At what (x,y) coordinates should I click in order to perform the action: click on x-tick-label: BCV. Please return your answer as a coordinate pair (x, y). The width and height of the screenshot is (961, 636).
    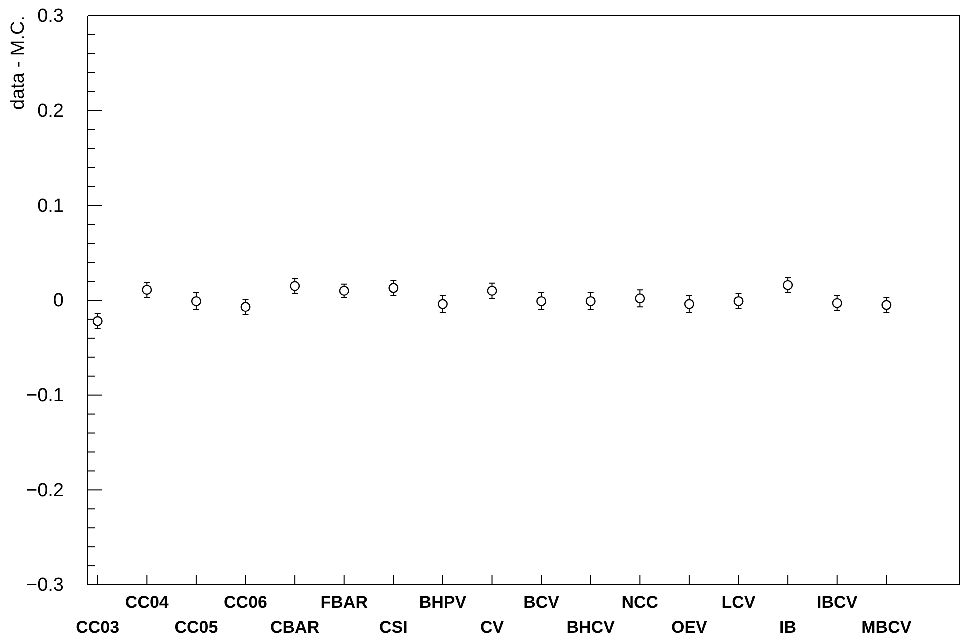
    Looking at the image, I should click on (542, 602).